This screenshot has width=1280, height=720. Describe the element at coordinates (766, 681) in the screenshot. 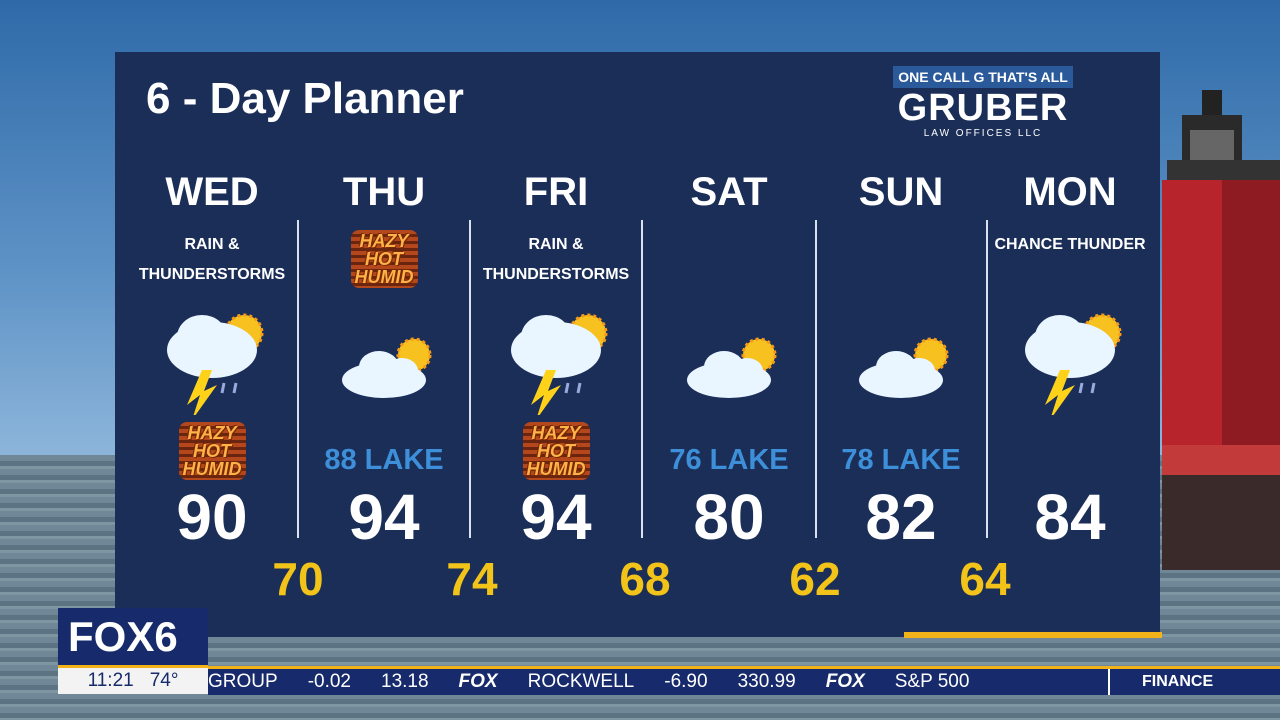

I see `ticker-item: 330.99` at that location.